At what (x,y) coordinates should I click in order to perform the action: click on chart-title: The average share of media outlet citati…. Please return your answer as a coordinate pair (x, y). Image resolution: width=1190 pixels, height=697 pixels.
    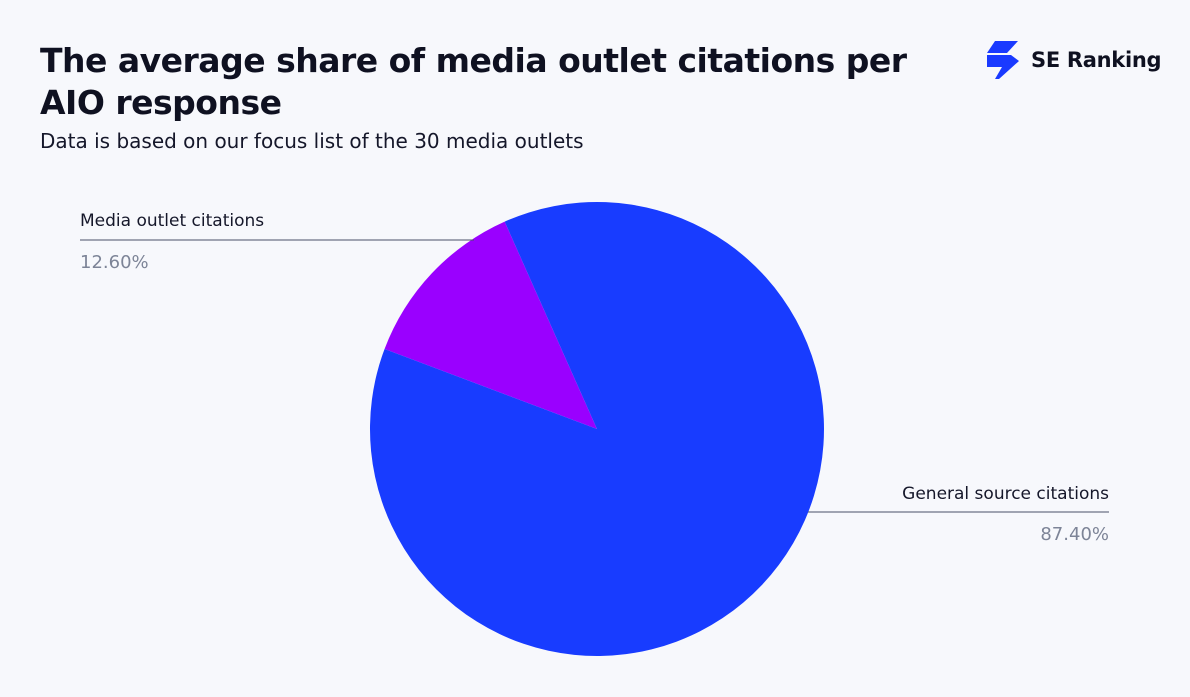
    Looking at the image, I should click on (473, 81).